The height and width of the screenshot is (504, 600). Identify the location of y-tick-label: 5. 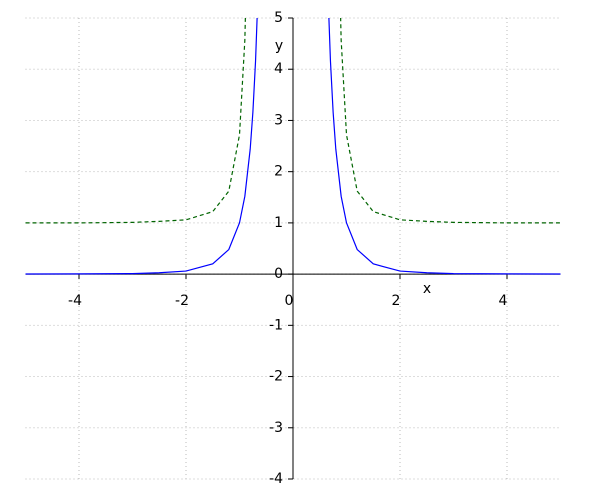
(278, 18).